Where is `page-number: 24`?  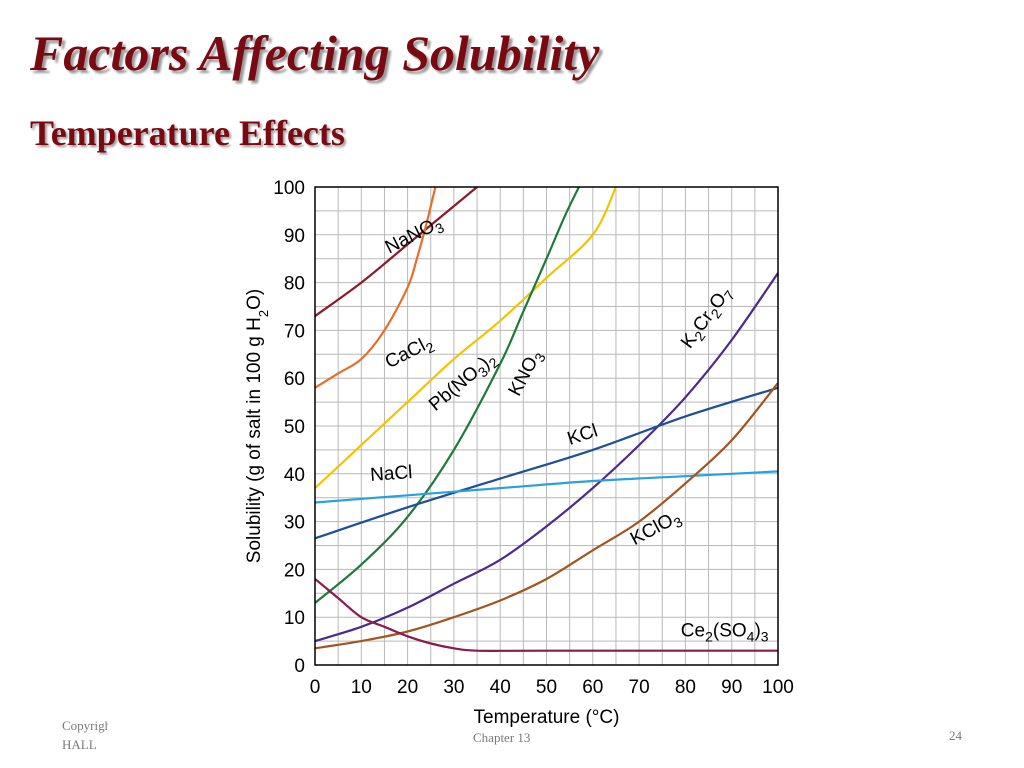 page-number: 24 is located at coordinates (955, 735).